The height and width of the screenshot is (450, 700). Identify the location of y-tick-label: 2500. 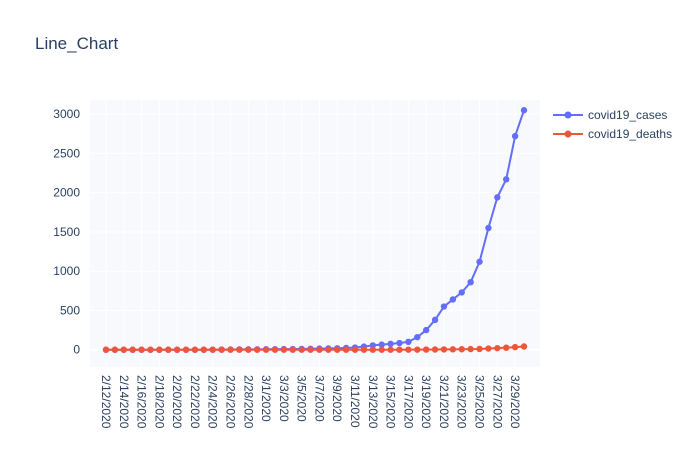
(66, 153).